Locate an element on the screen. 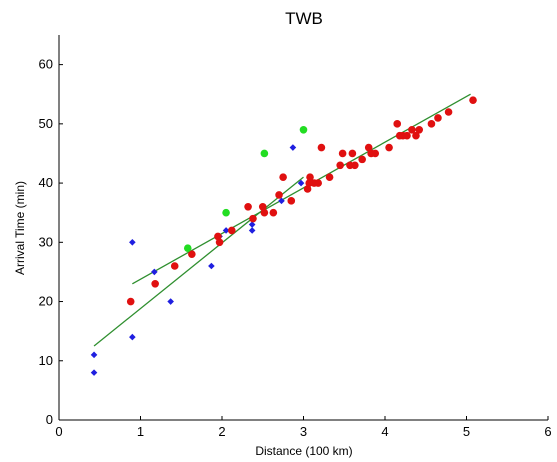 The image size is (557, 462). x-tick-label: 2 is located at coordinates (221, 431).